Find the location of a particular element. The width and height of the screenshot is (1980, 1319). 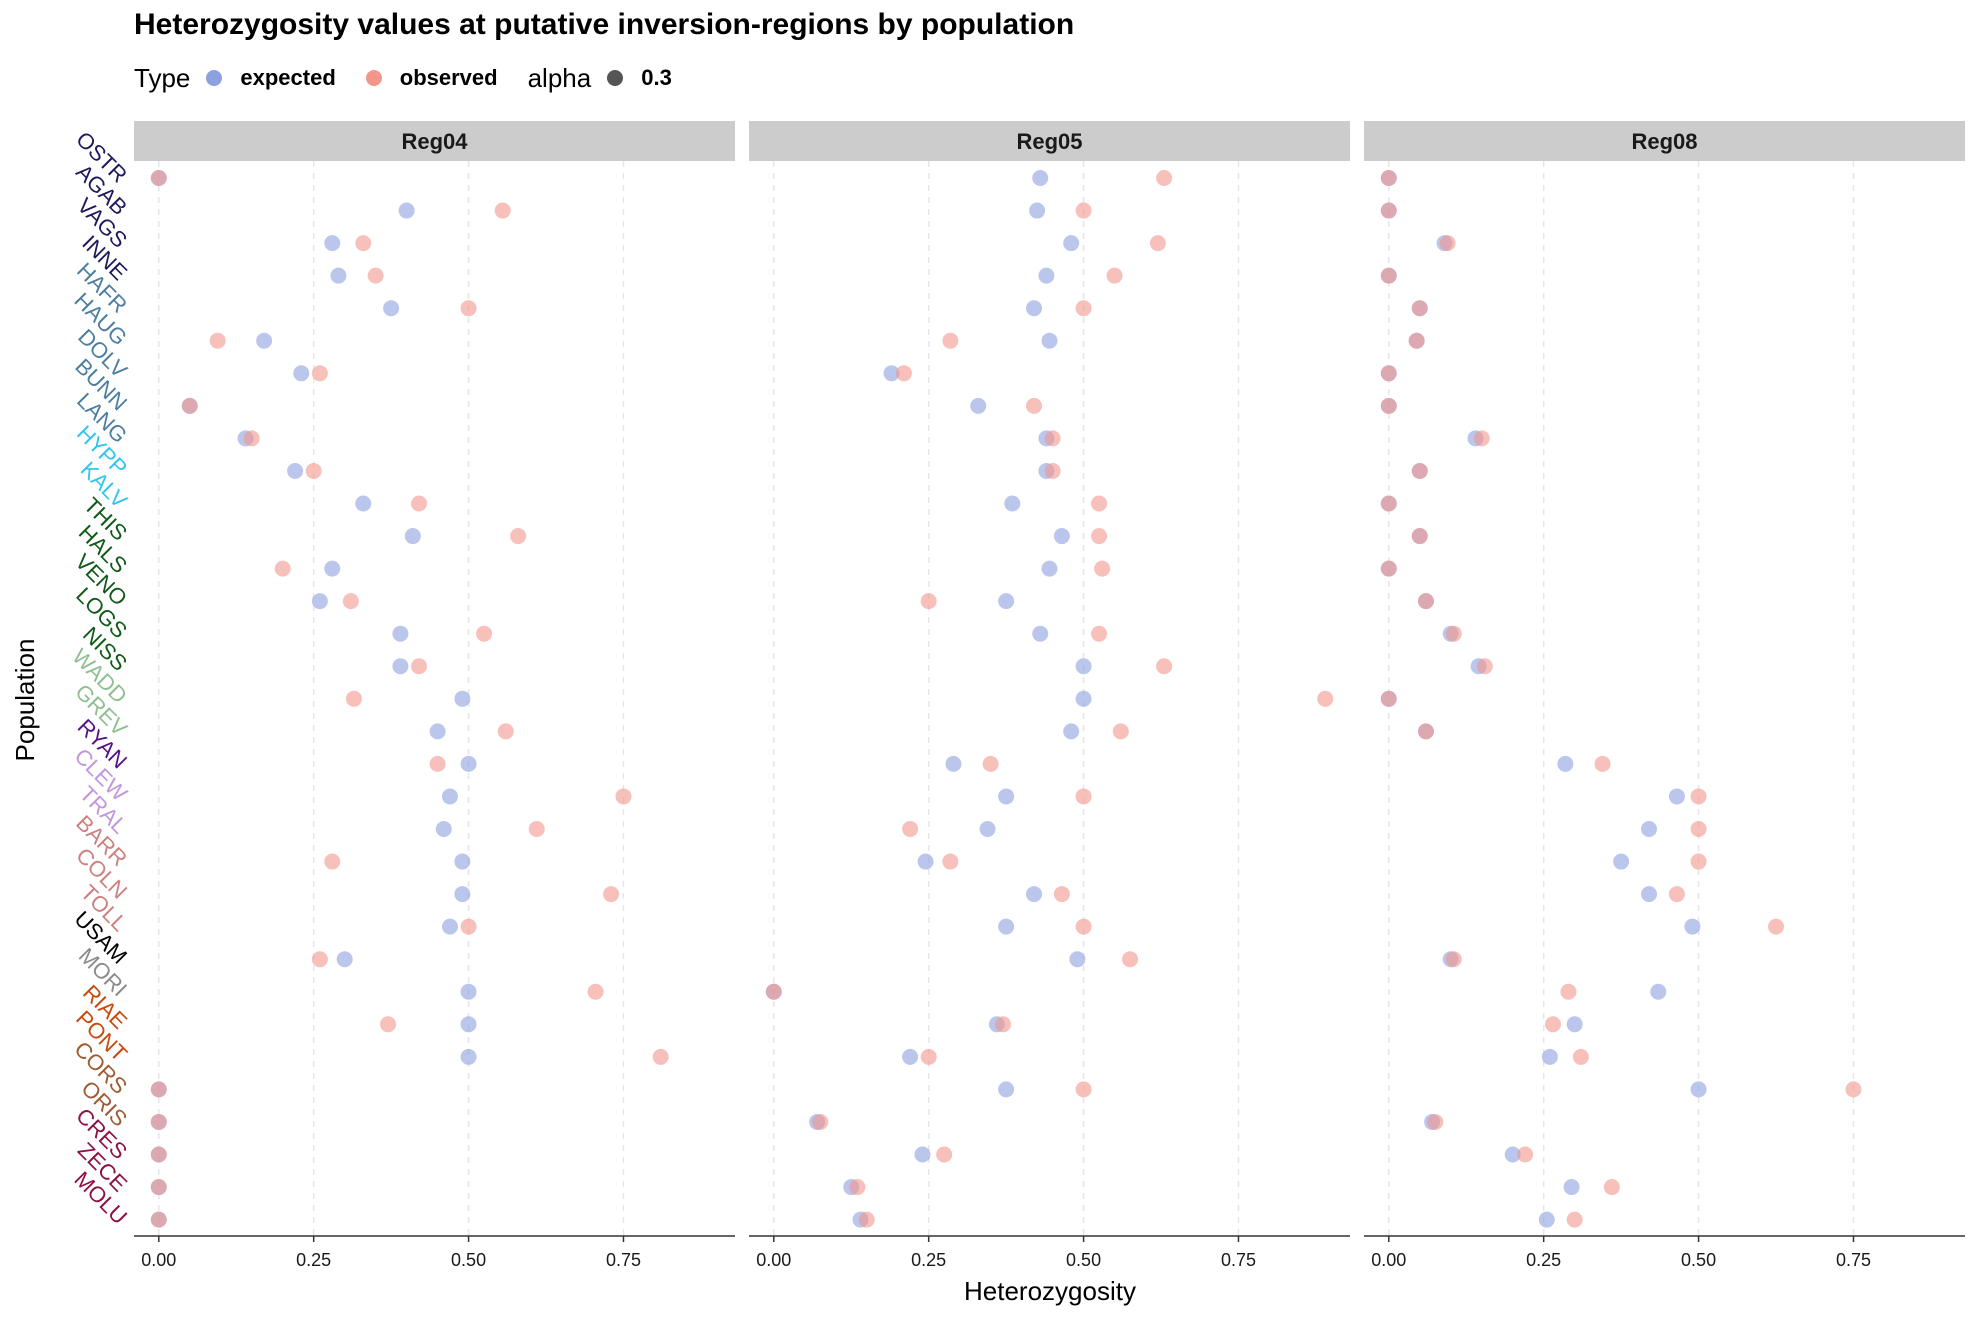

x-tick-label: 0.25 is located at coordinates (928, 1260).